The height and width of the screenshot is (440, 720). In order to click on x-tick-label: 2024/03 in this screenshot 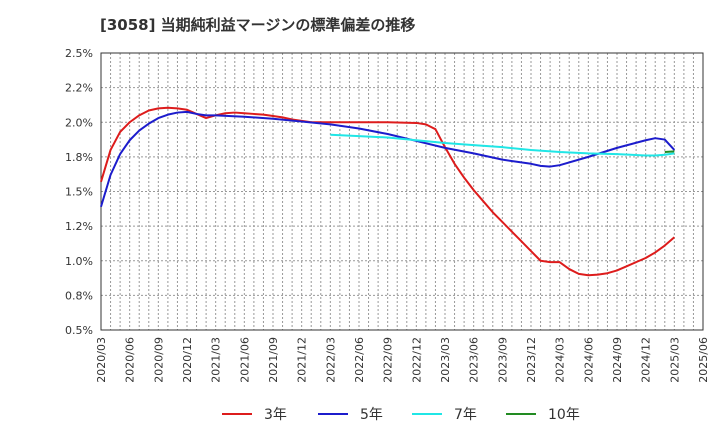, I will do `click(560, 360)`.